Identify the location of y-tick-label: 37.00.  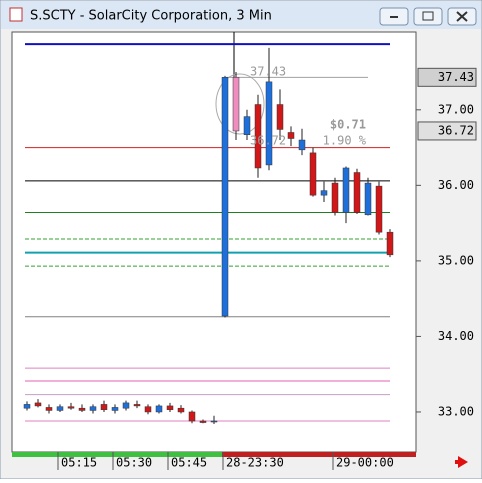
(456, 109).